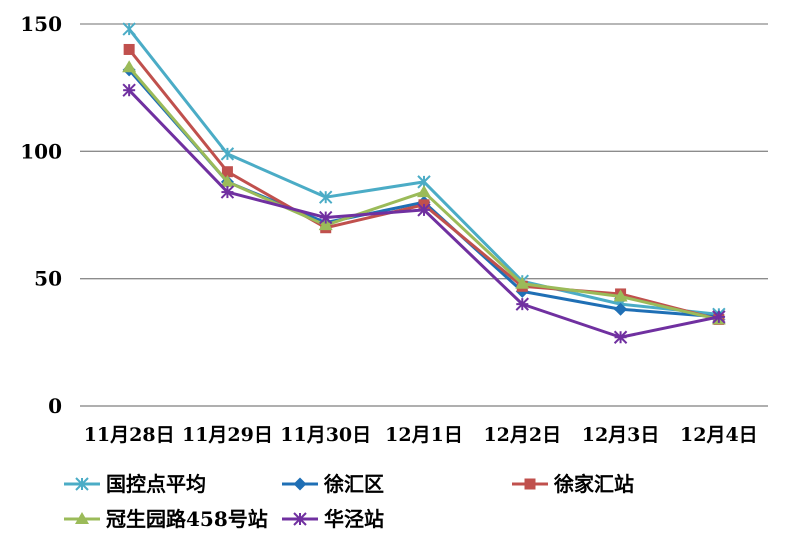 This screenshot has width=787, height=557. What do you see at coordinates (55, 406) in the screenshot?
I see `y-tick-label: 0` at bounding box center [55, 406].